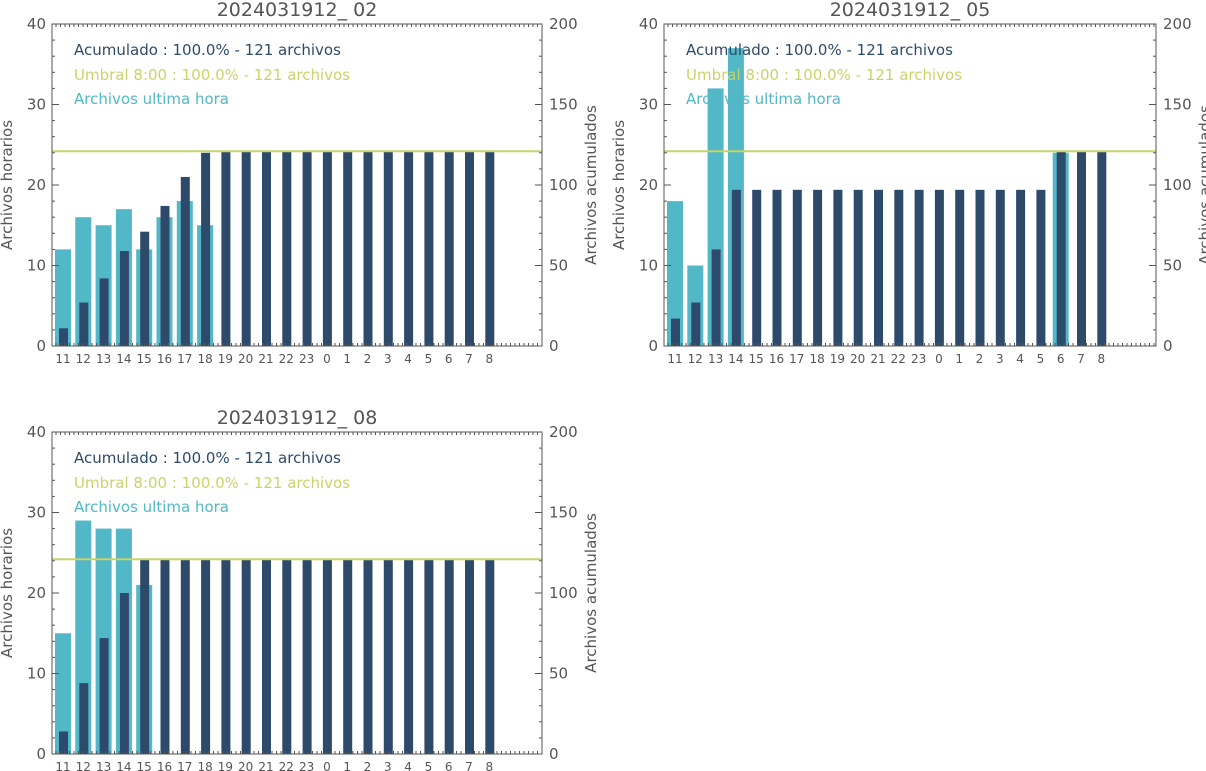 The height and width of the screenshot is (771, 1206). Describe the element at coordinates (41, 754) in the screenshot. I see `left-tick-label: 0` at that location.